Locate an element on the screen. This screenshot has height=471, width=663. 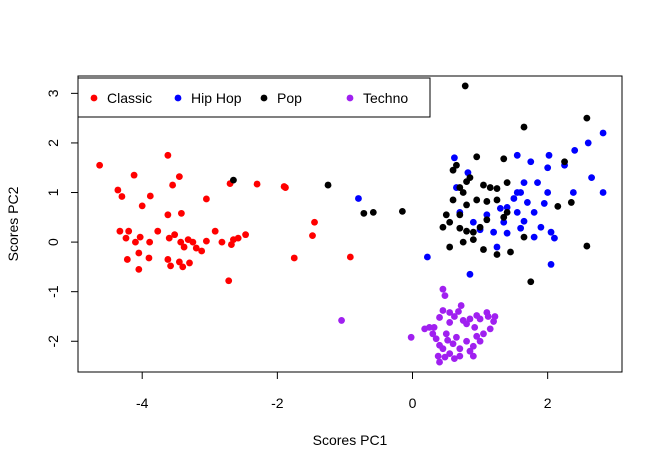
y-tick-label: -1 is located at coordinates (53, 291).